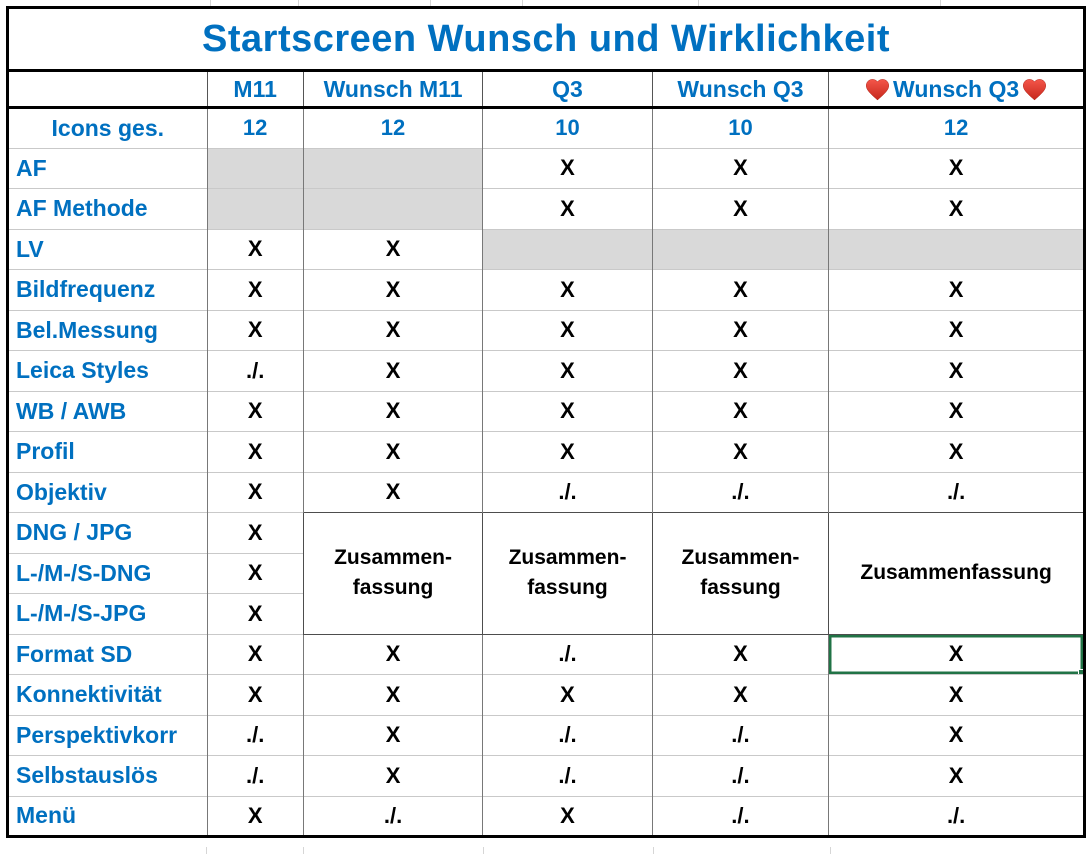  I want to click on cell-bildfrequenz-wunsch-q3: X, so click(740, 289).